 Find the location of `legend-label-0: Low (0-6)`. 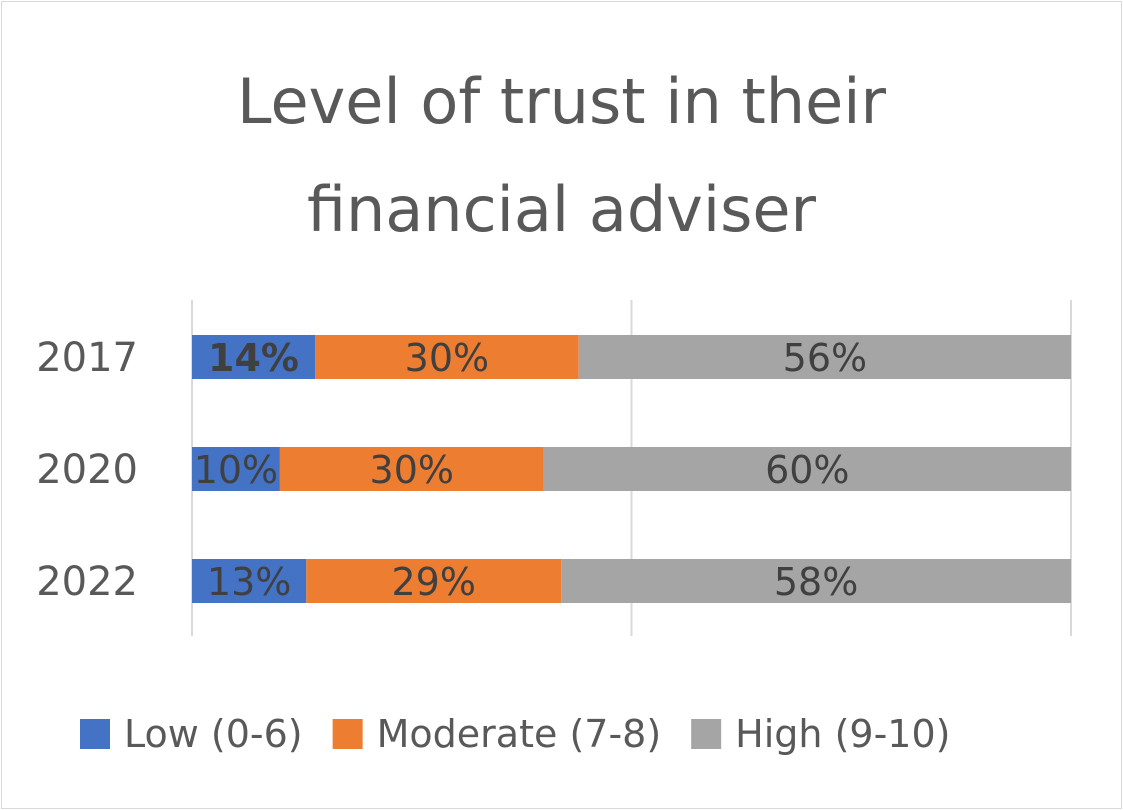

legend-label-0: Low (0-6) is located at coordinates (213, 734).